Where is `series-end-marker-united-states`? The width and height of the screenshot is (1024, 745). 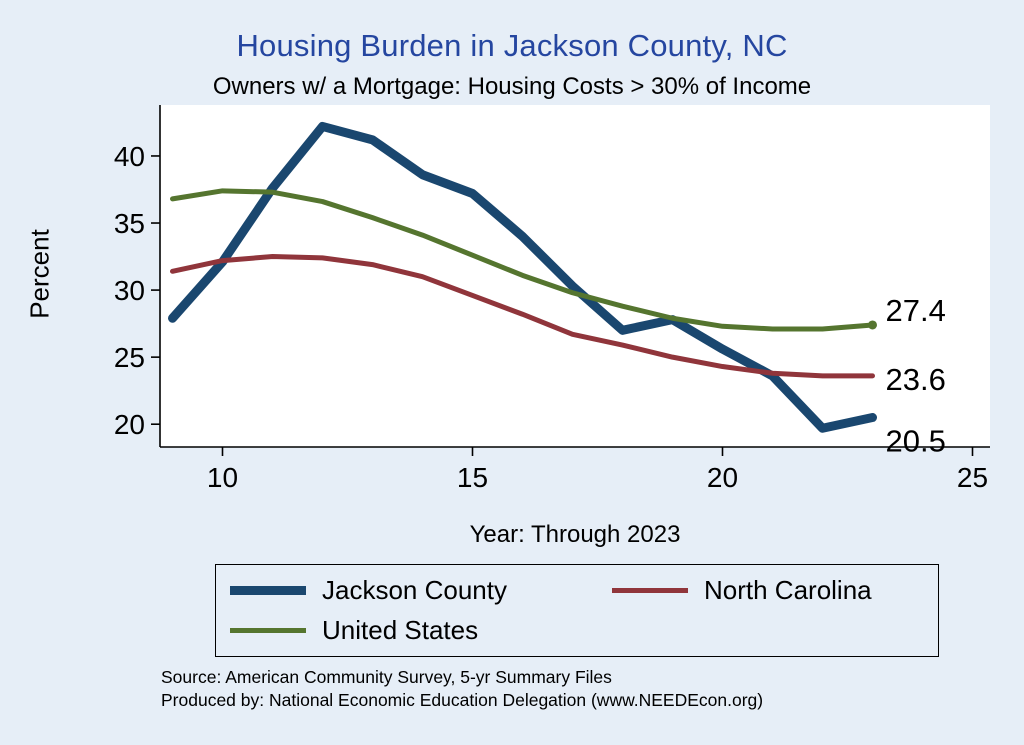
series-end-marker-united-states is located at coordinates (872, 325).